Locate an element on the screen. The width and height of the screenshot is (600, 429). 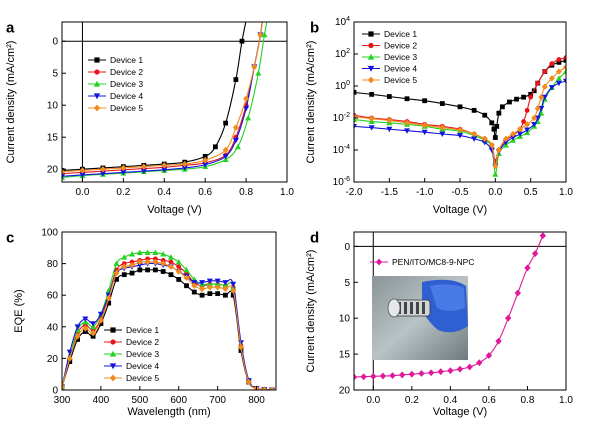
x-tick-label-c-3: 500 is located at coordinates (139, 400).